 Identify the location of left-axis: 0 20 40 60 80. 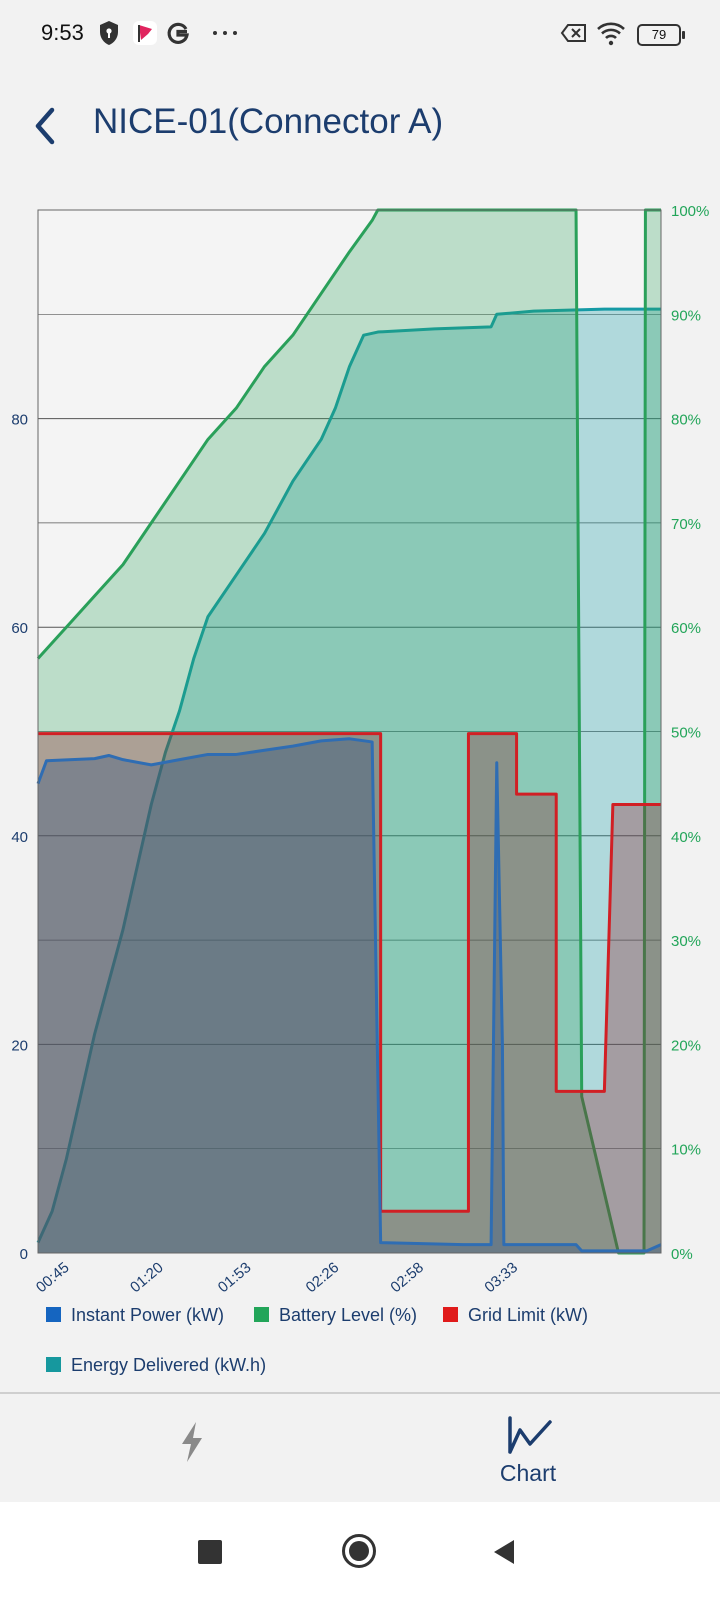
(19, 837).